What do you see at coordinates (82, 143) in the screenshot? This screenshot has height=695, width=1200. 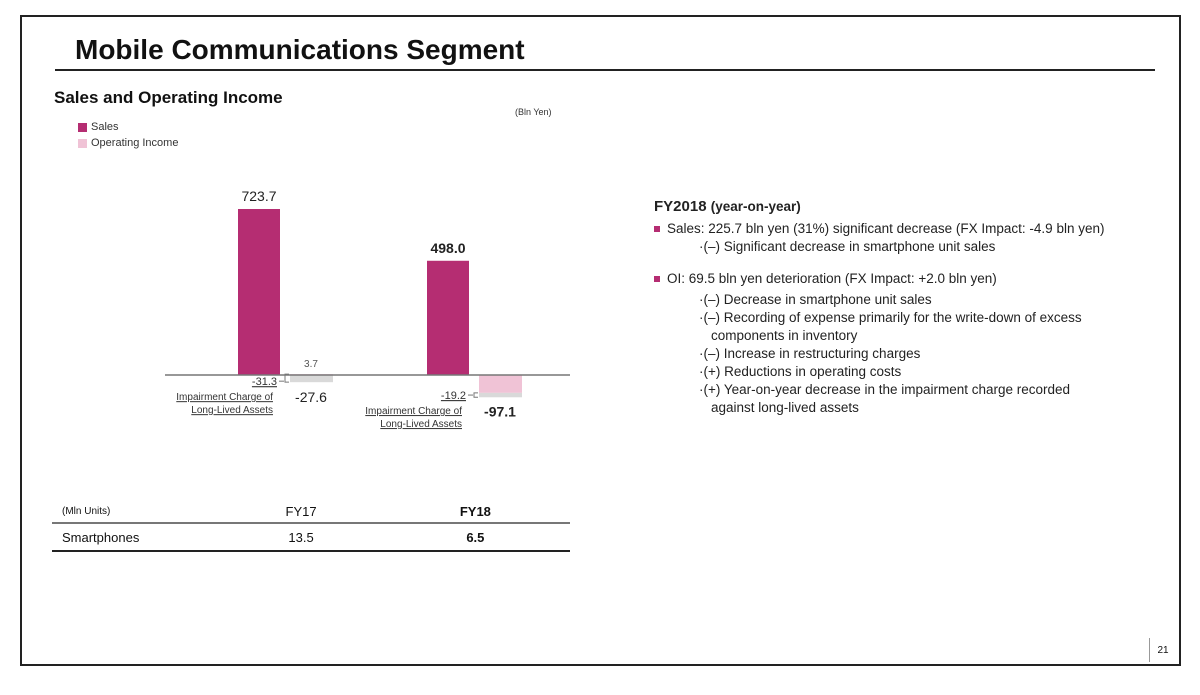 I see `legend-swatch-oi` at bounding box center [82, 143].